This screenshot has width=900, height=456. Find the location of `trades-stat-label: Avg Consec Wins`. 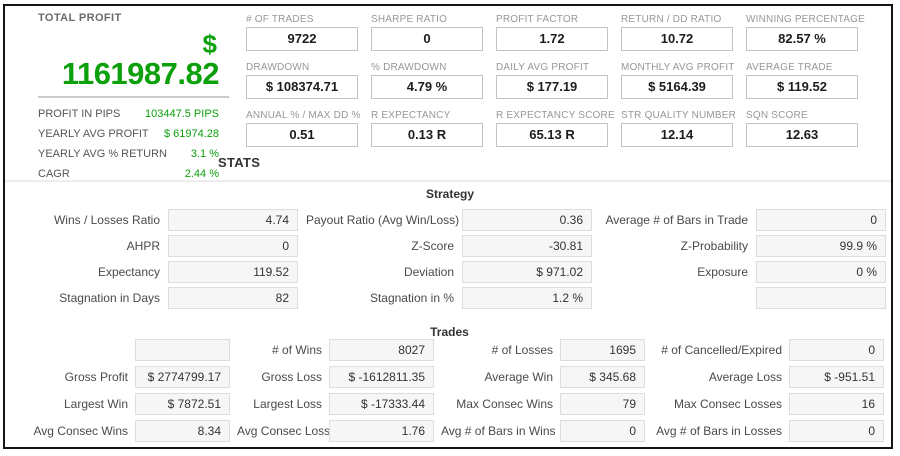

trades-stat-label: Avg Consec Wins is located at coordinates (80, 431).